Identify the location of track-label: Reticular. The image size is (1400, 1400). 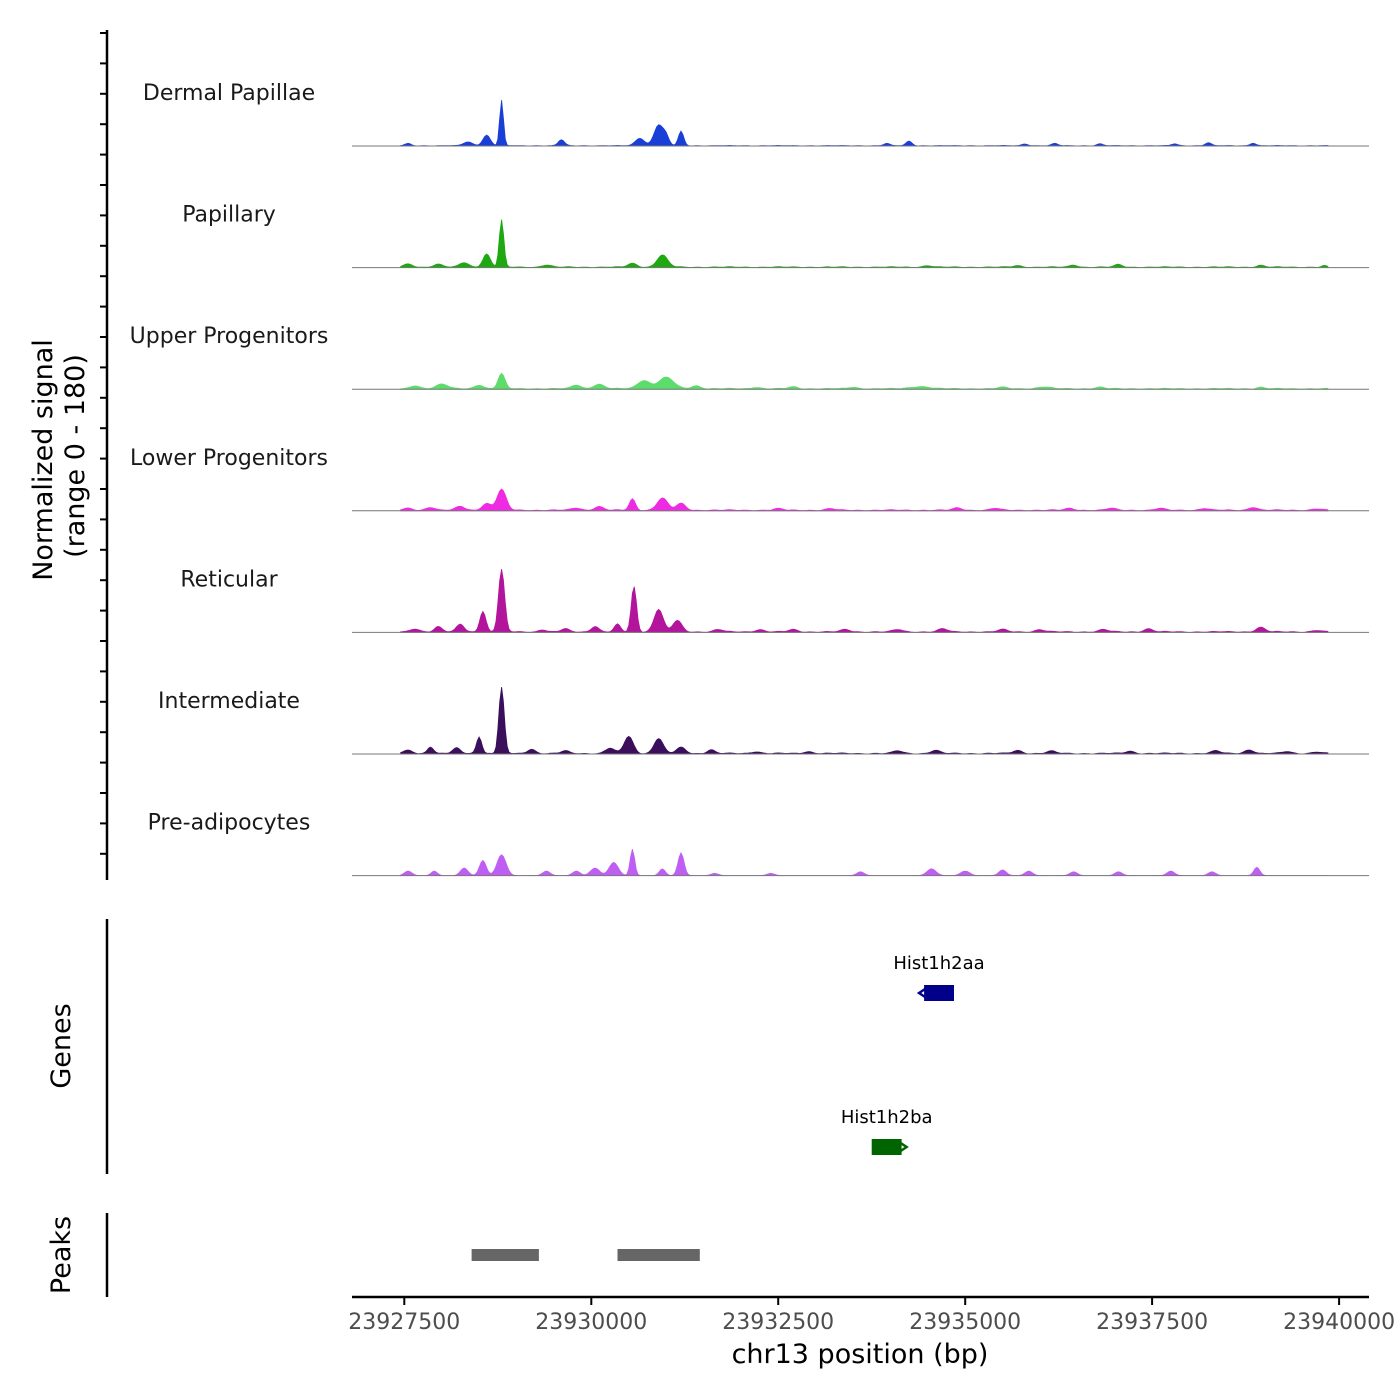
(229, 579).